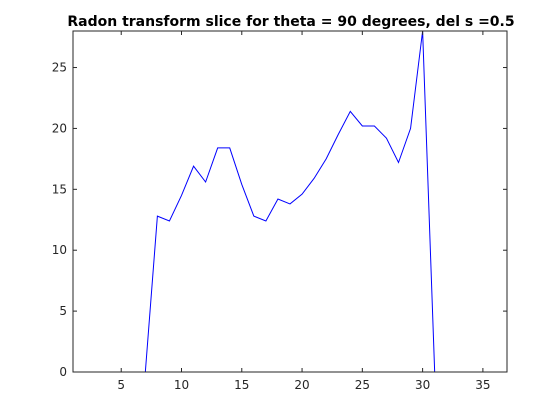 The height and width of the screenshot is (420, 560). Describe the element at coordinates (63, 372) in the screenshot. I see `y-tick-label: 0` at that location.